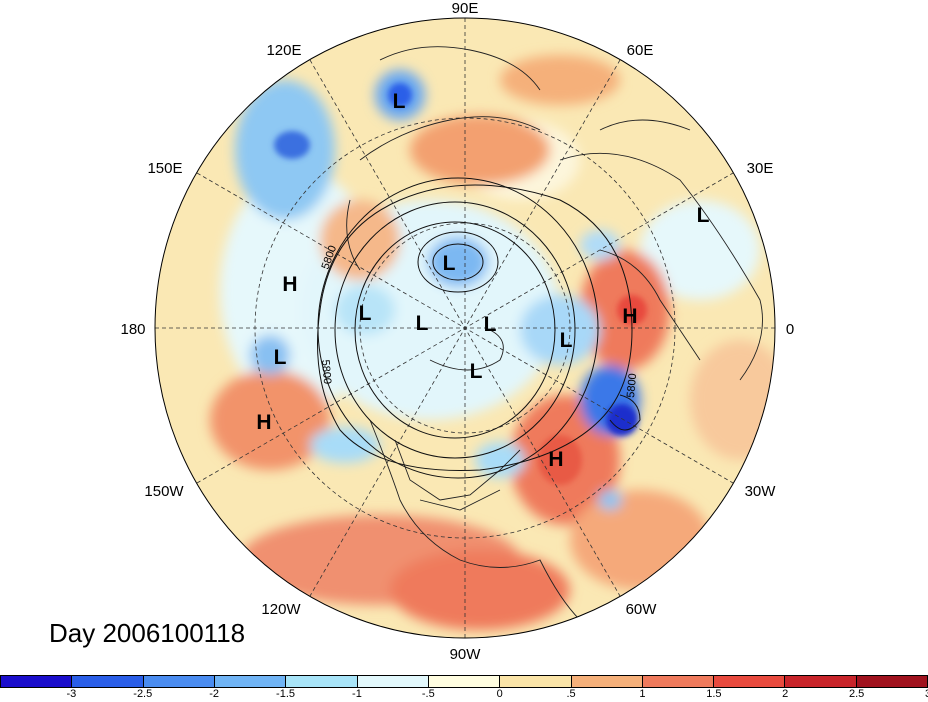  I want to click on map-title: Day 2006100118, so click(147, 633).